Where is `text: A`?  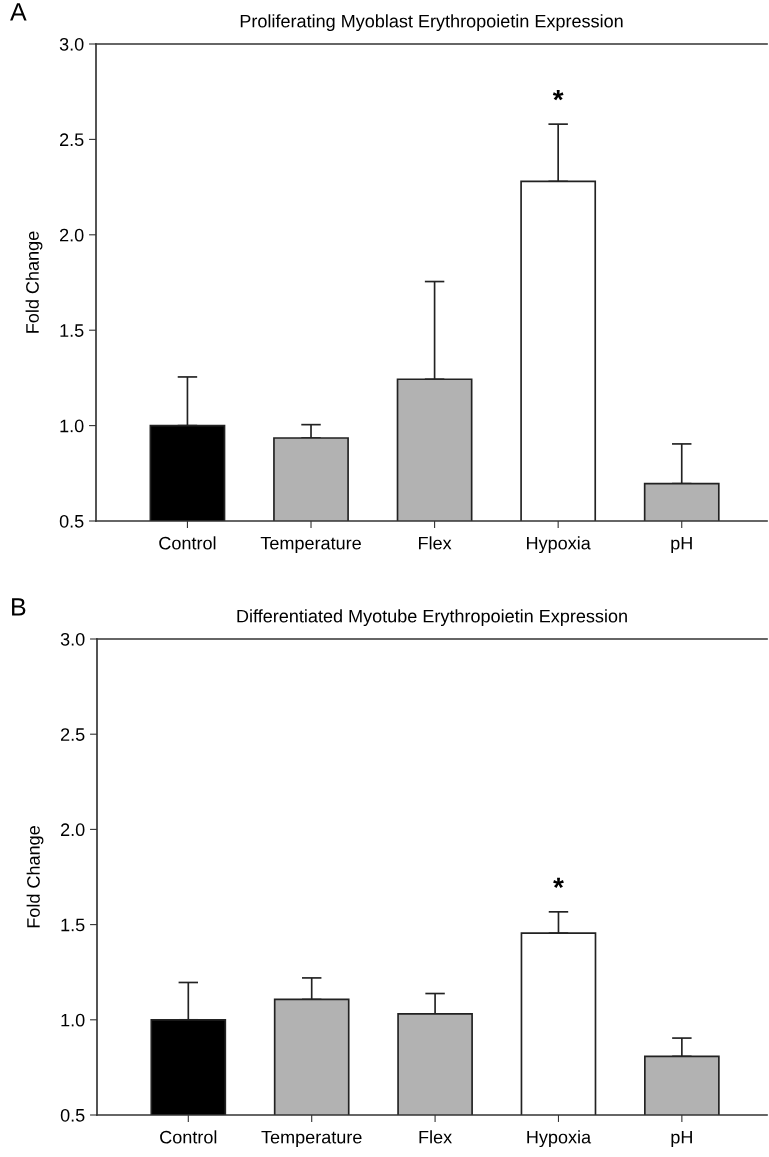
text: A is located at coordinates (18, 12).